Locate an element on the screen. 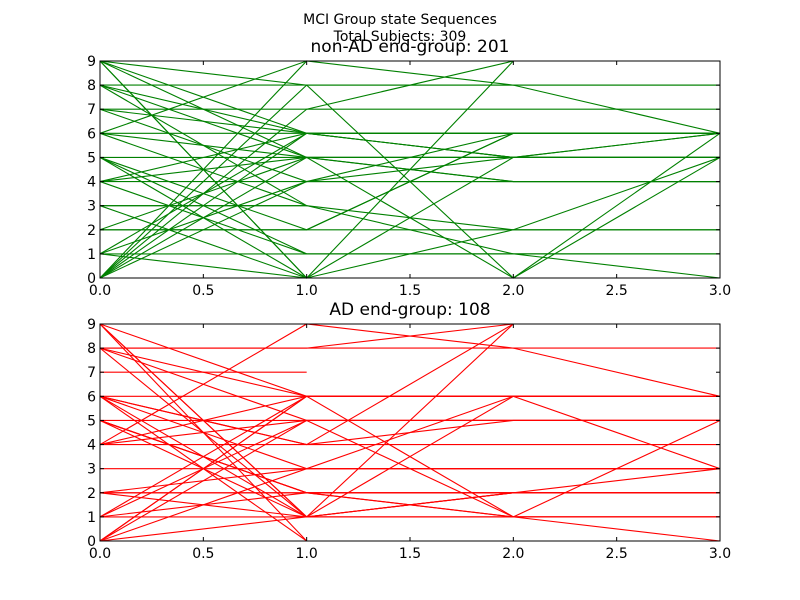  ad-y-tick-label-0: 0 is located at coordinates (91, 542).